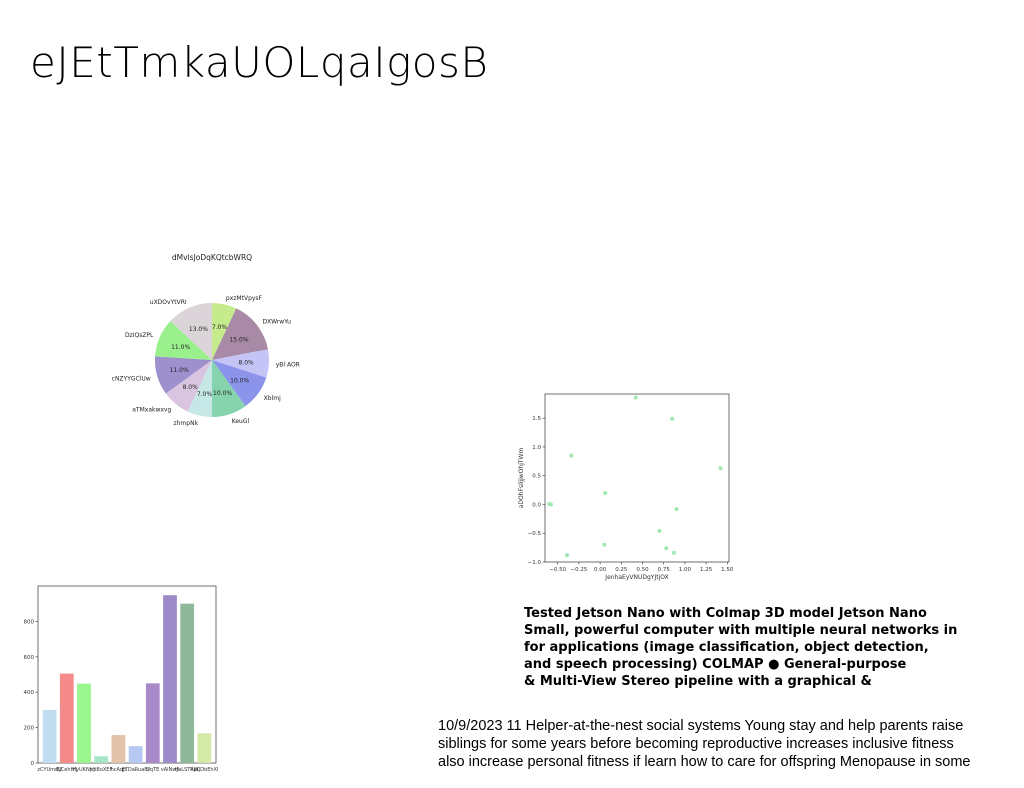 This screenshot has width=1024, height=788. I want to click on bar-category-label: hpCDbEhXI, so click(204, 770).